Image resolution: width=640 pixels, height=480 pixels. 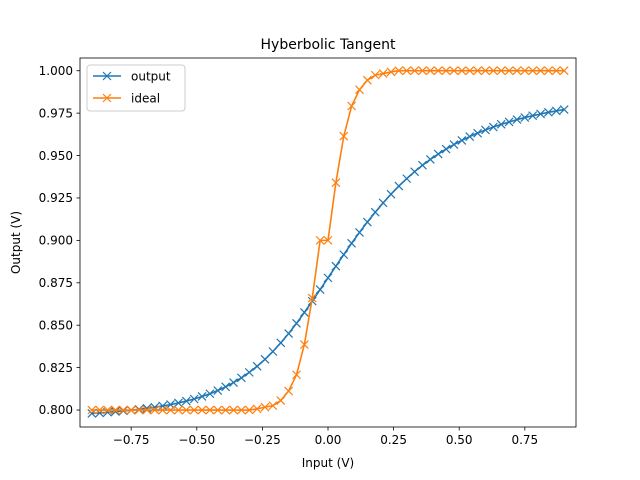 I want to click on y-tick-label: 0.825, so click(x=56, y=368).